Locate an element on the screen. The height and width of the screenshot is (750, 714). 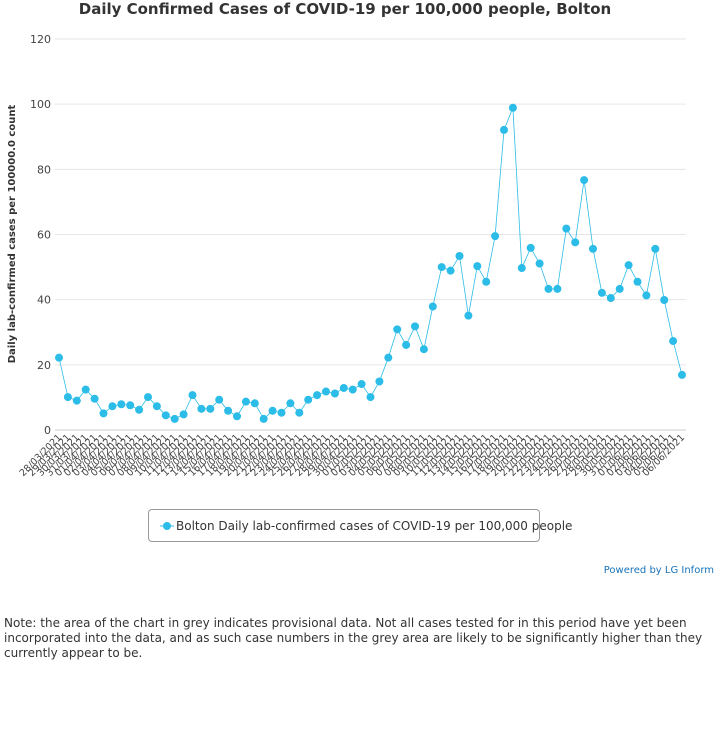
y-tick-label: 80 is located at coordinates (44, 169).